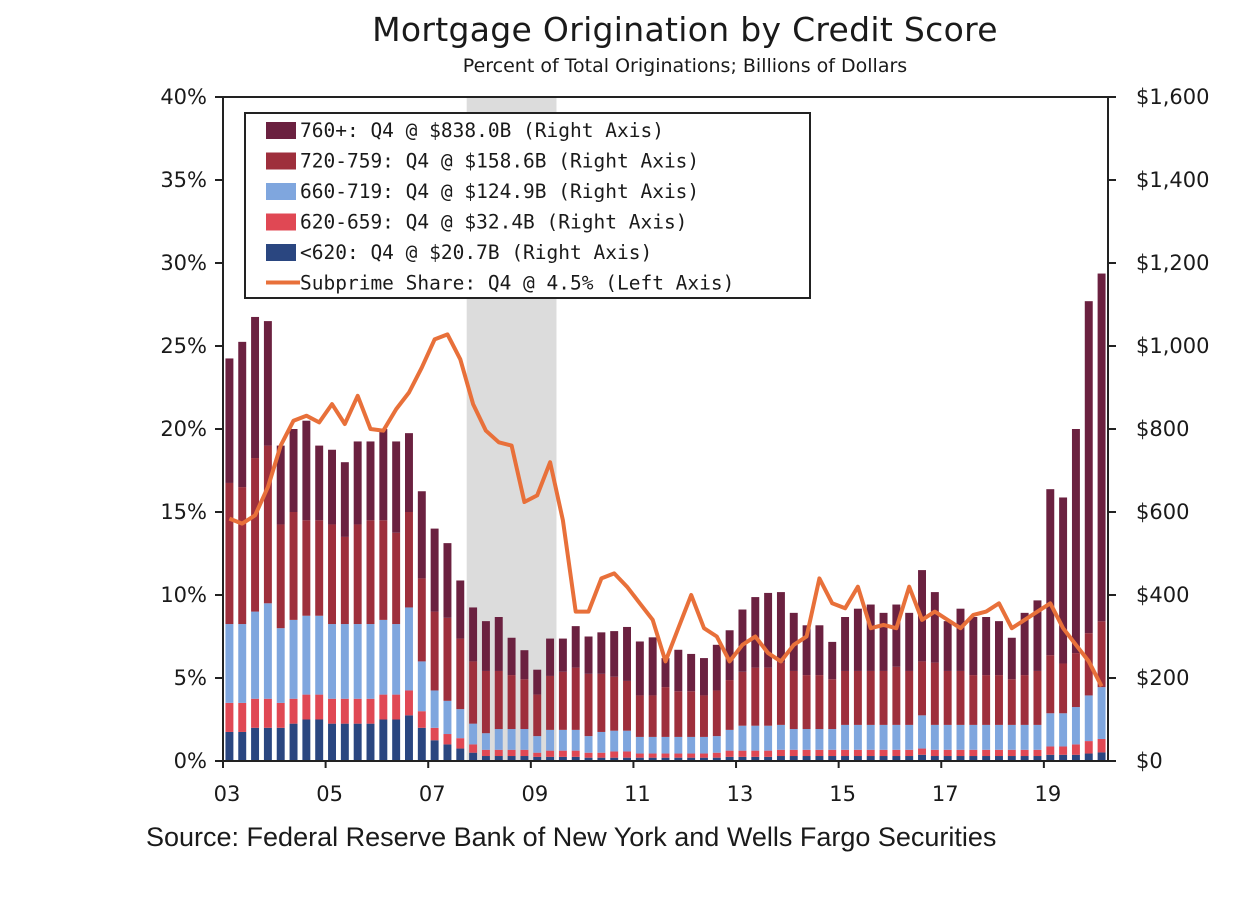  I want to click on right-tick-label: $1,400, so click(1172, 180).